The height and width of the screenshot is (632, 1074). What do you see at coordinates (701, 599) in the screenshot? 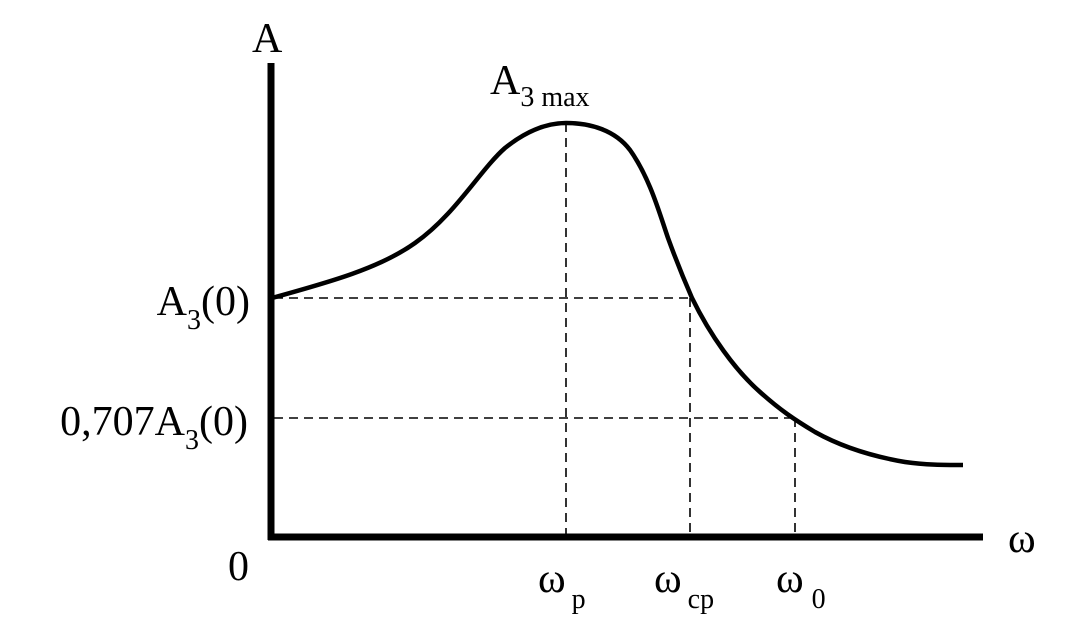
I see `label-sub: cp` at bounding box center [701, 599].